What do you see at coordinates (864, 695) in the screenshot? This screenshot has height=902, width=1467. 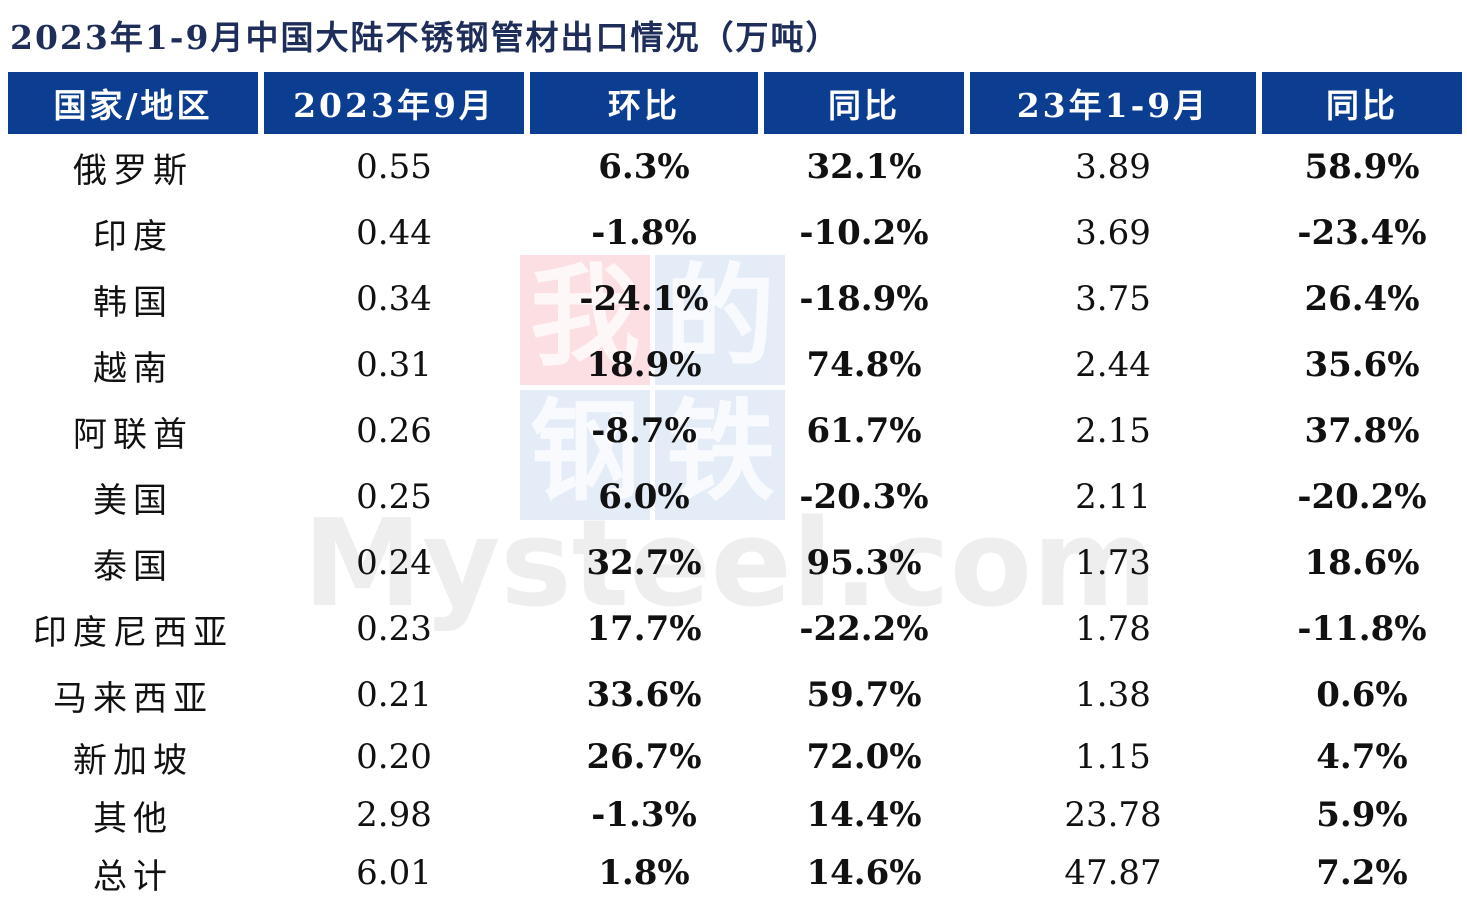 I see `cell-yoy: 59.7%` at bounding box center [864, 695].